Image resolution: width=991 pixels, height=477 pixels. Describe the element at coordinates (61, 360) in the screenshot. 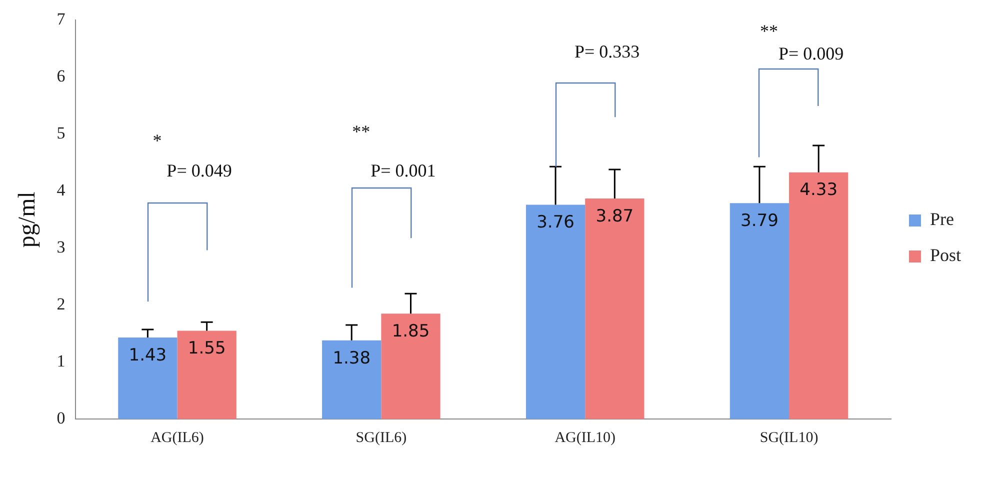

I see `y-tick-label: 1` at that location.